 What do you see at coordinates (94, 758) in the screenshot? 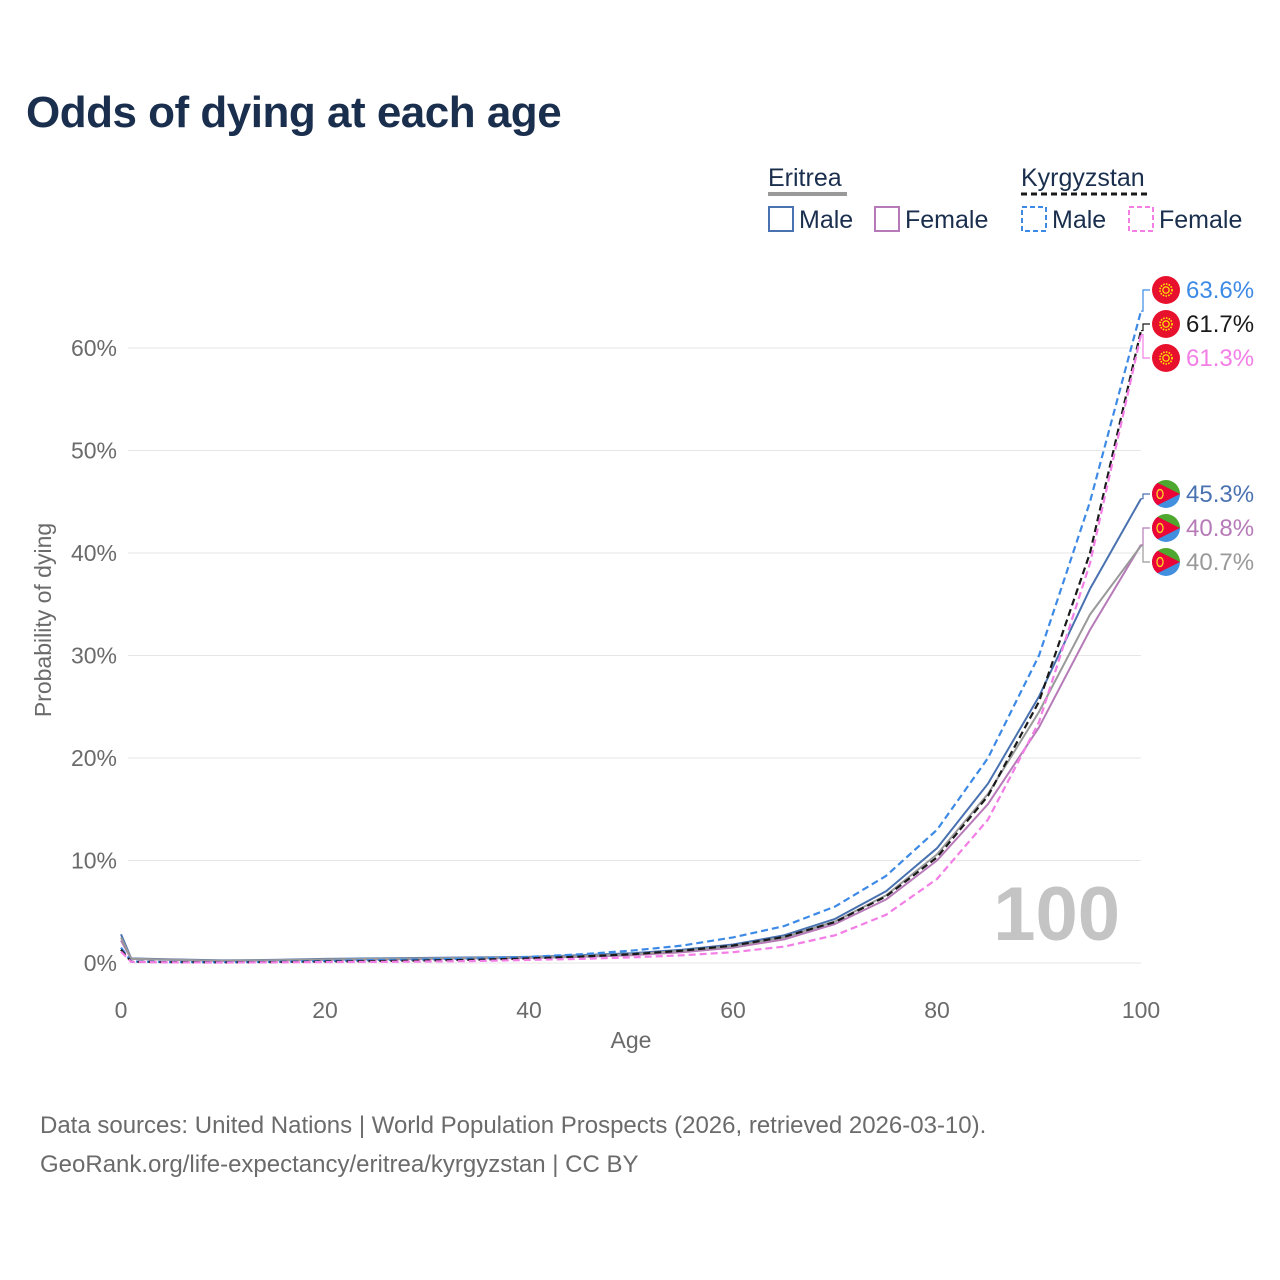
I see `y-tick-20: 20%` at bounding box center [94, 758].